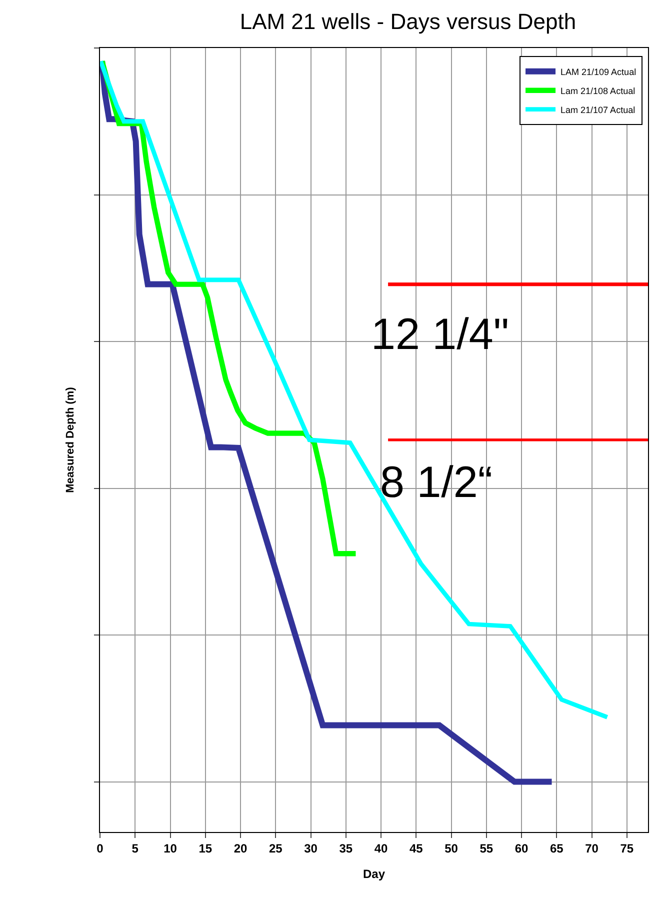  What do you see at coordinates (440, 334) in the screenshot?
I see `annotation: 12 1/4"` at bounding box center [440, 334].